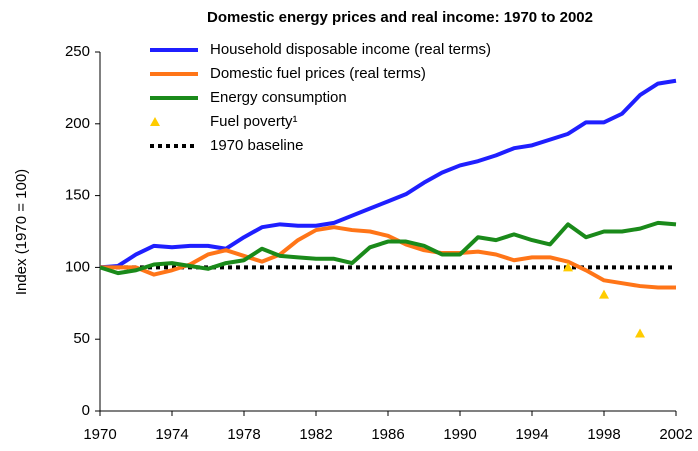 The width and height of the screenshot is (698, 451). Describe the element at coordinates (77, 195) in the screenshot. I see `y-tick-label: 150` at that location.